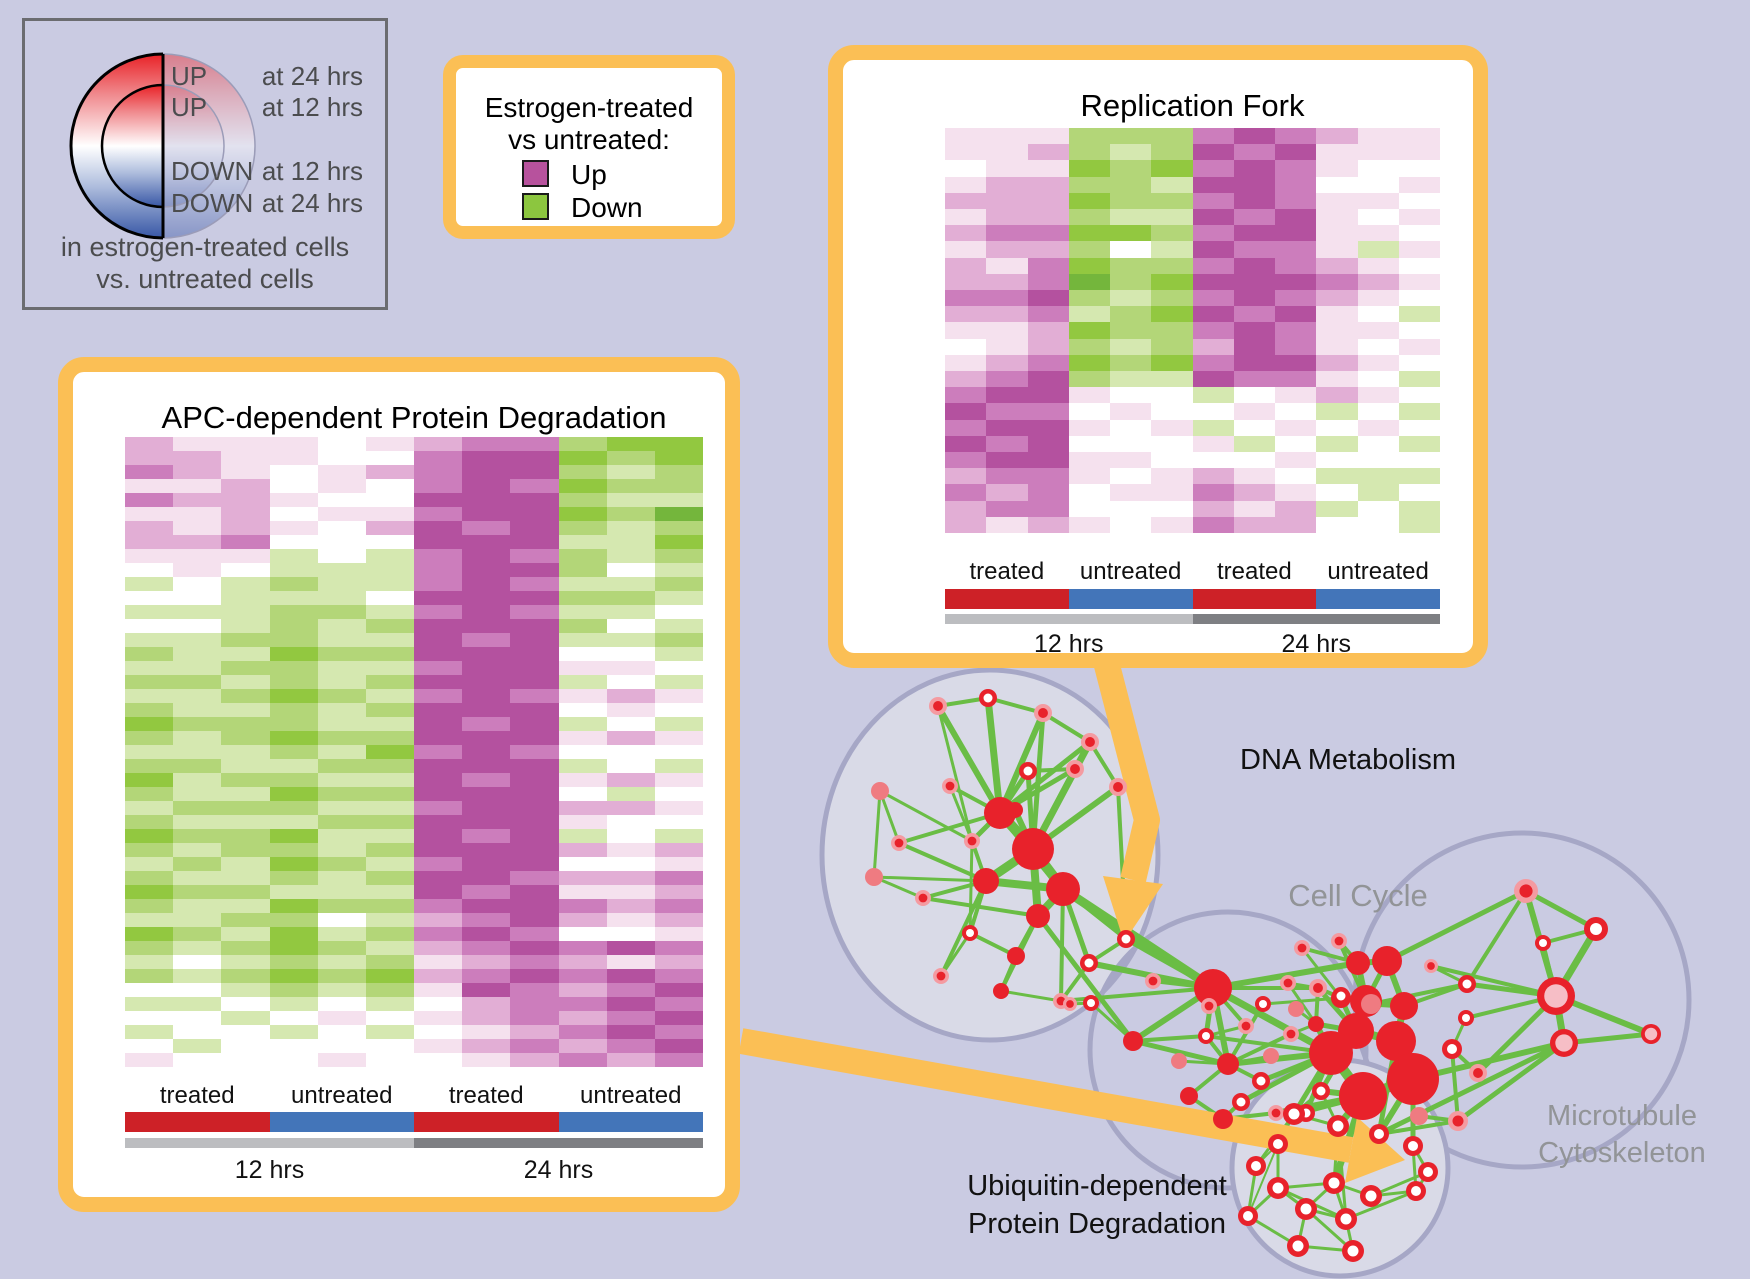 This screenshot has height=1279, width=1750. Describe the element at coordinates (1316, 619) in the screenshot. I see `rf-bar-24hrs` at that location.